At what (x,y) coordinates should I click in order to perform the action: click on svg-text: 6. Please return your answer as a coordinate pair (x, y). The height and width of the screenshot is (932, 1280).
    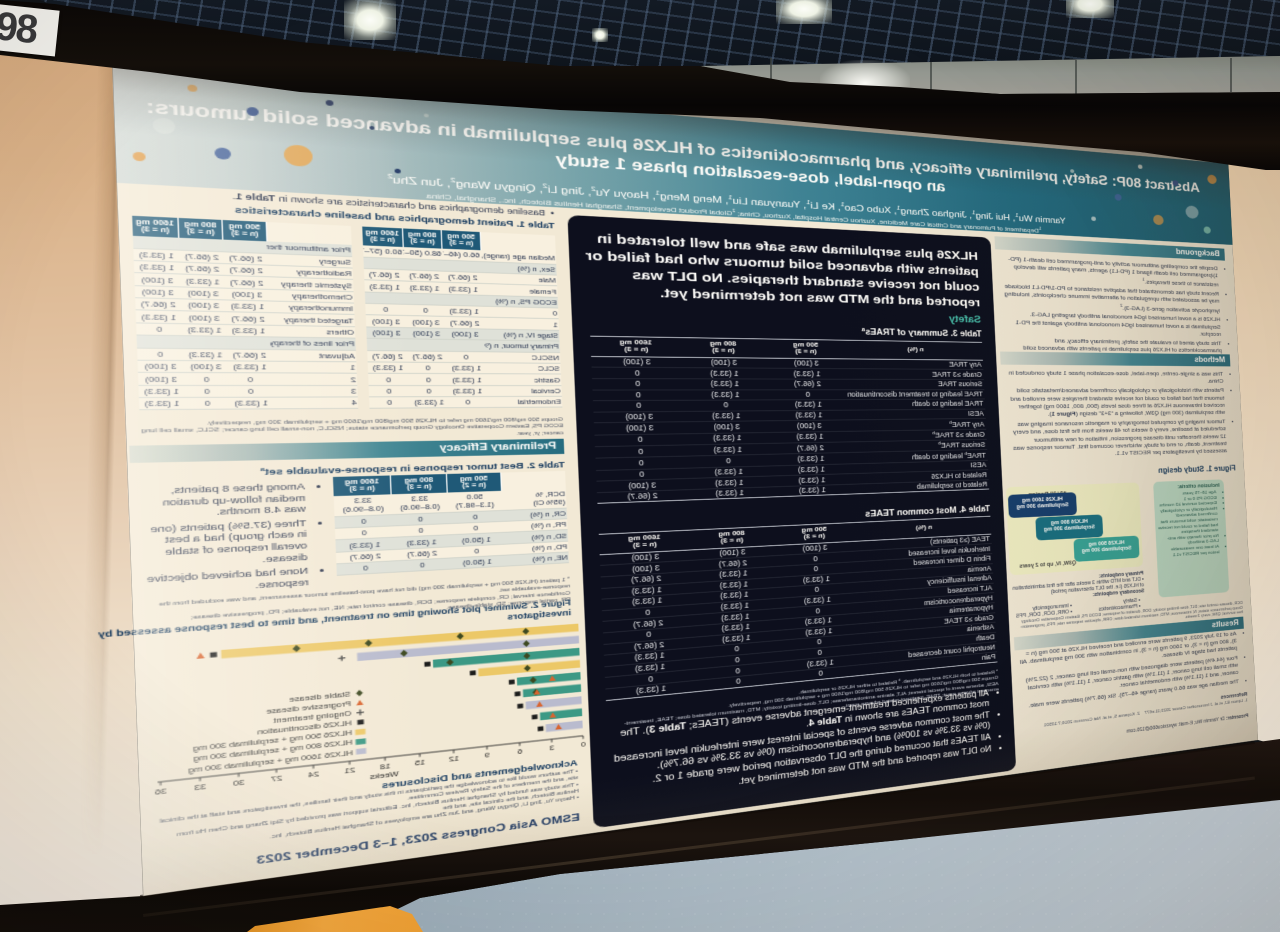
    Looking at the image, I should click on (520, 752).